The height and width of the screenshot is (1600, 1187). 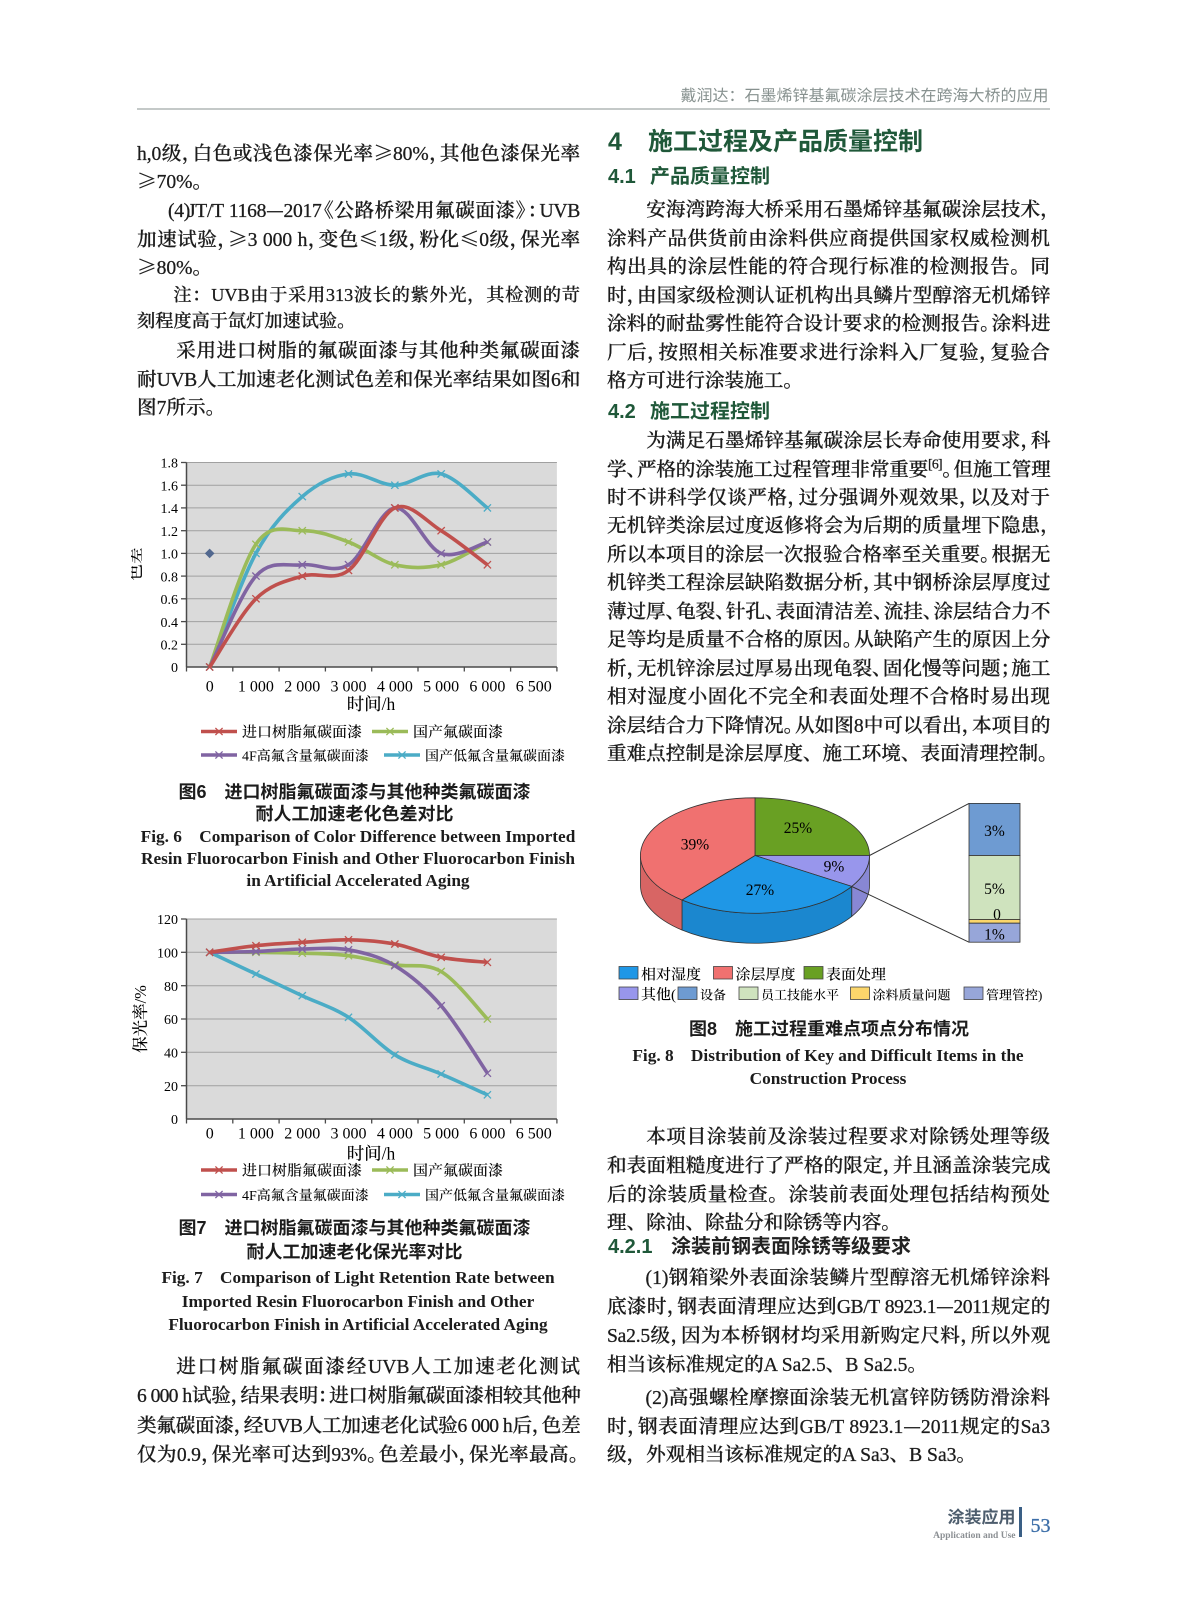 I want to click on svg-text: 1.0, so click(x=170, y=554).